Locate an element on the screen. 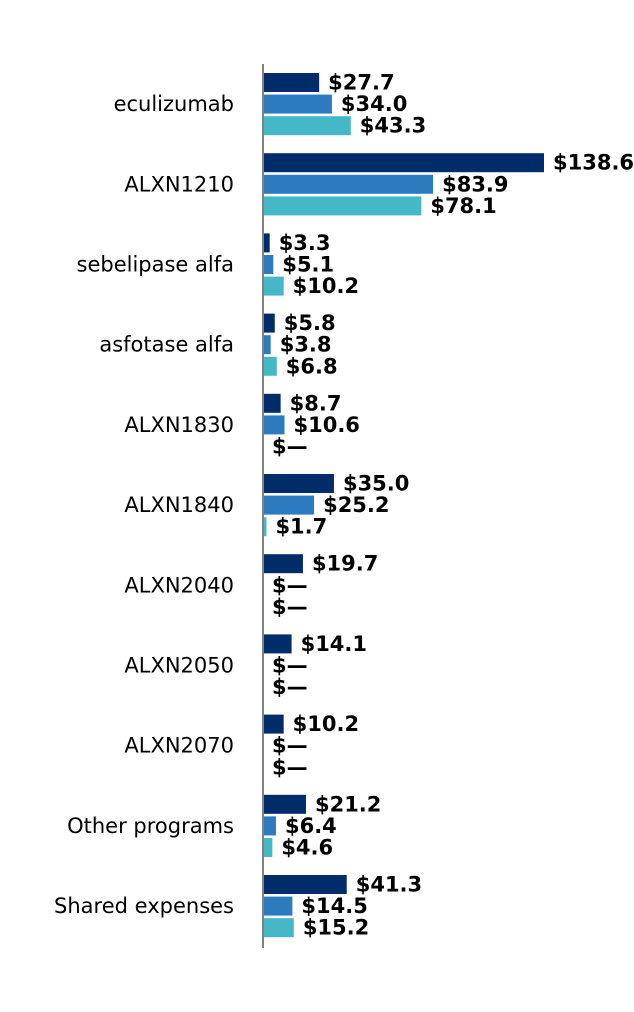 The width and height of the screenshot is (634, 1012). value-label-alxn1840-series-2: $25.2 is located at coordinates (356, 505).